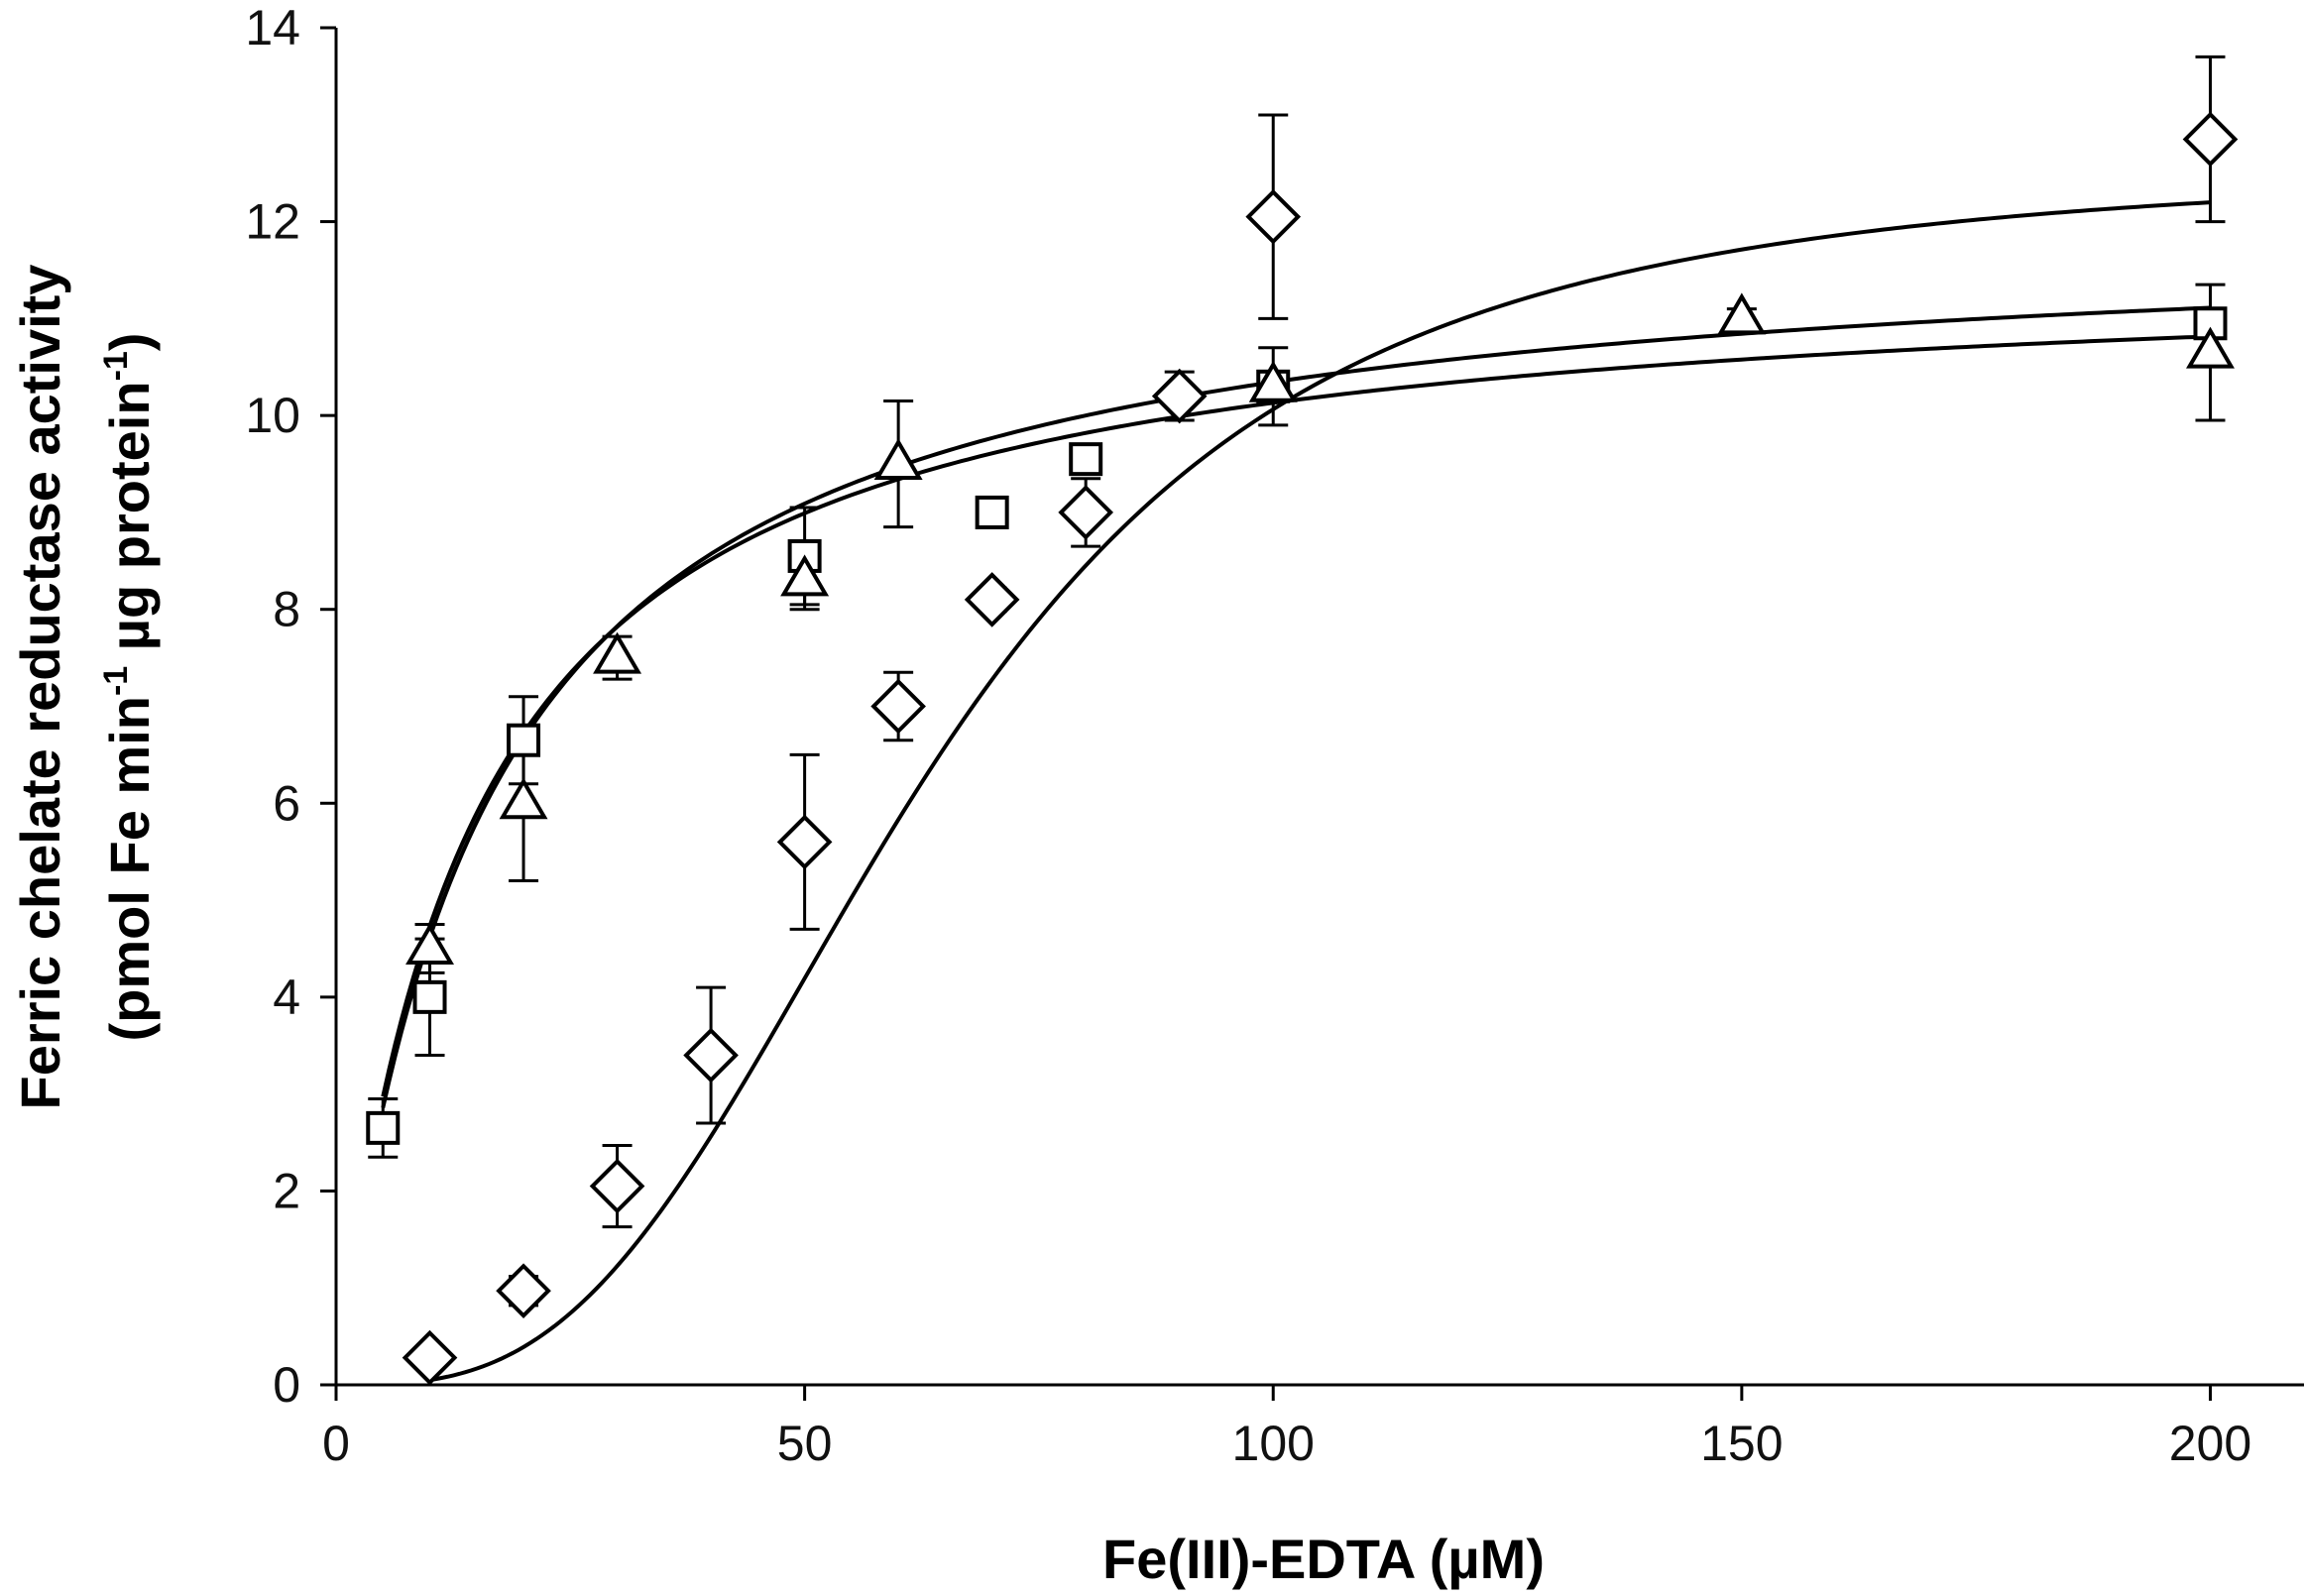 Image resolution: width=2306 pixels, height=1596 pixels. I want to click on x-tick-label: 150, so click(1741, 1444).